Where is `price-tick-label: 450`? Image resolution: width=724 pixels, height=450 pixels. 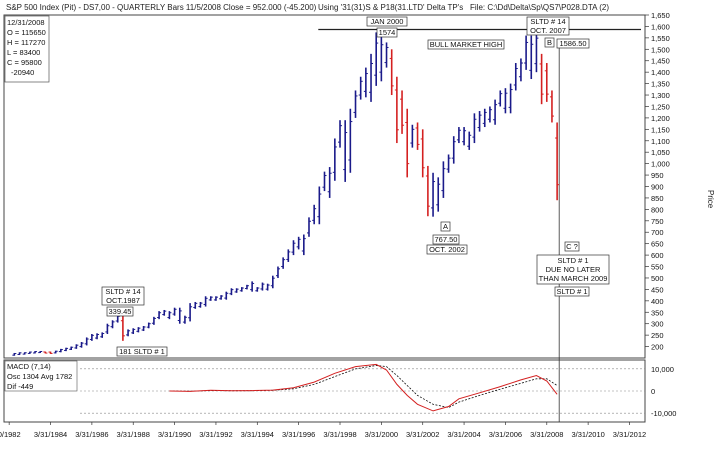 price-tick-label: 450 is located at coordinates (657, 289).